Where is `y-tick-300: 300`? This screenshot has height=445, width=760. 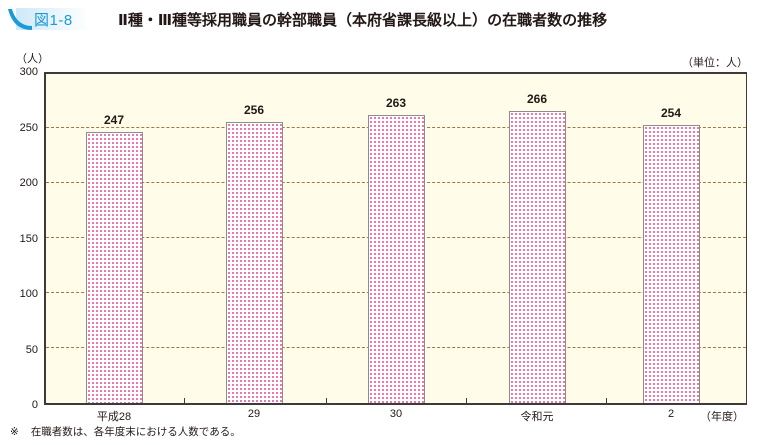
y-tick-300: 300 is located at coordinates (28, 72).